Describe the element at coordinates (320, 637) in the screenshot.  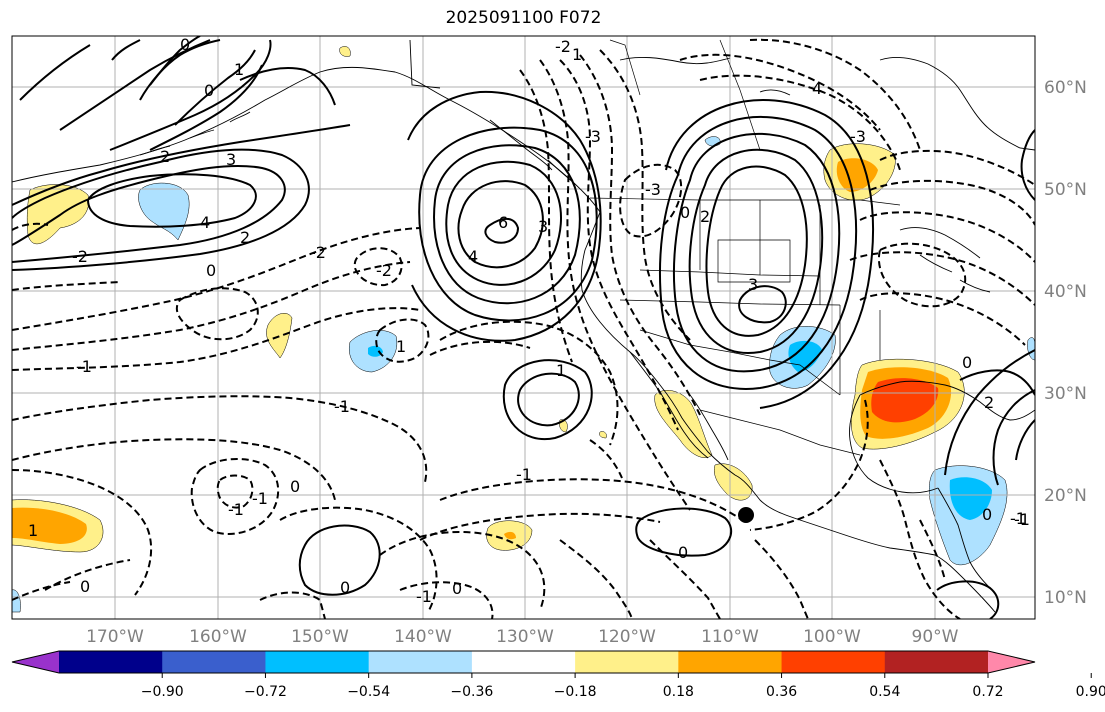
I see `lon-tick-label: 150°W` at that location.